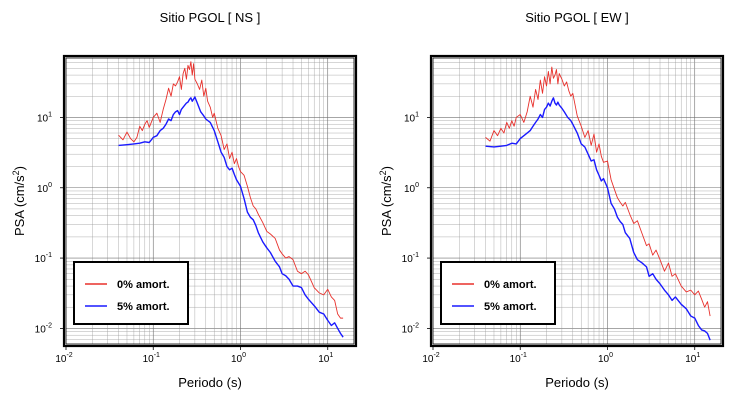 This screenshot has width=730, height=400. What do you see at coordinates (577, 17) in the screenshot?
I see `chart-title: Sitio PGOL [ EW ]` at bounding box center [577, 17].